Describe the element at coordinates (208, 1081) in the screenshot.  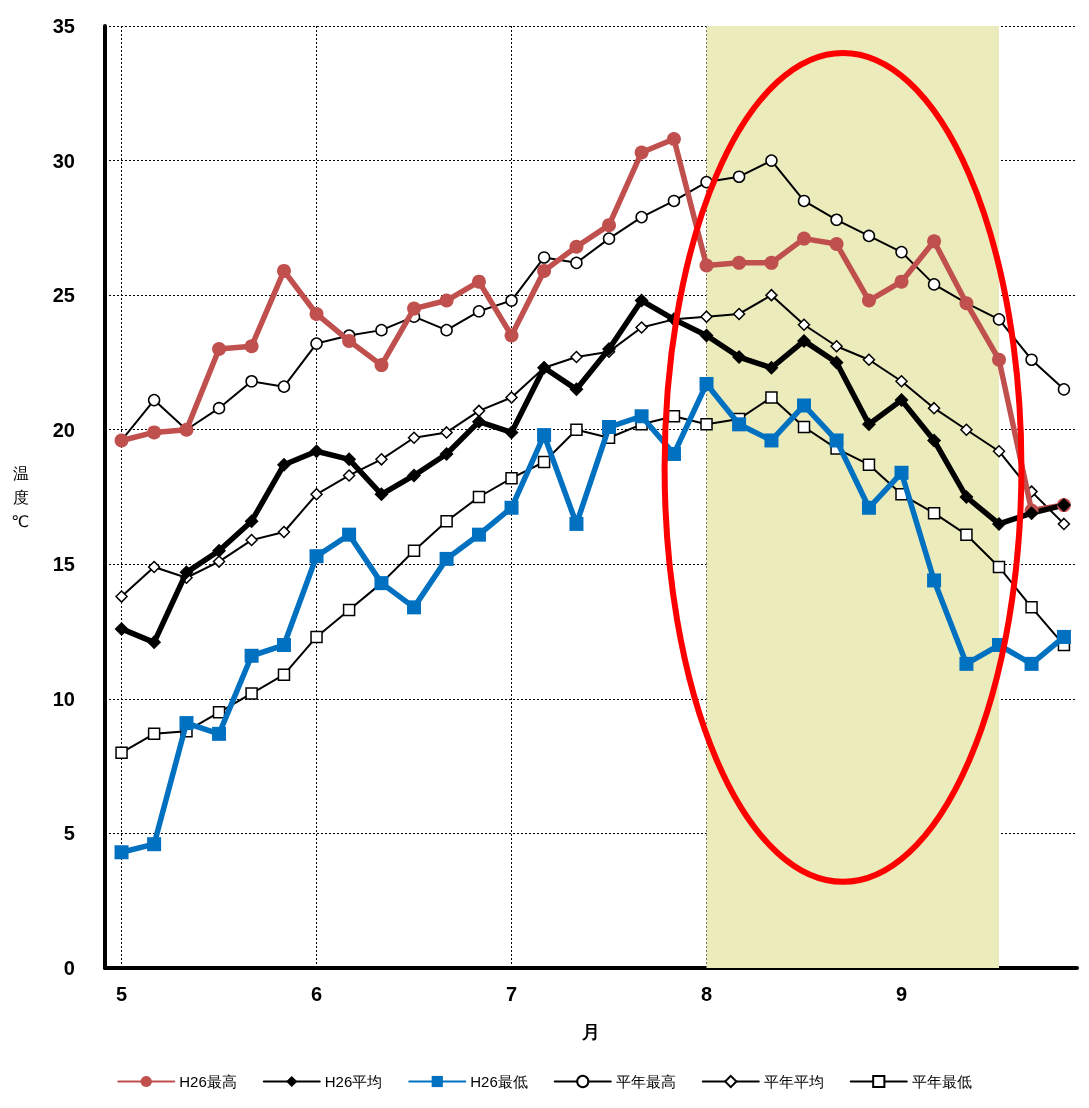
I see `legend-label: H26最高` at that location.